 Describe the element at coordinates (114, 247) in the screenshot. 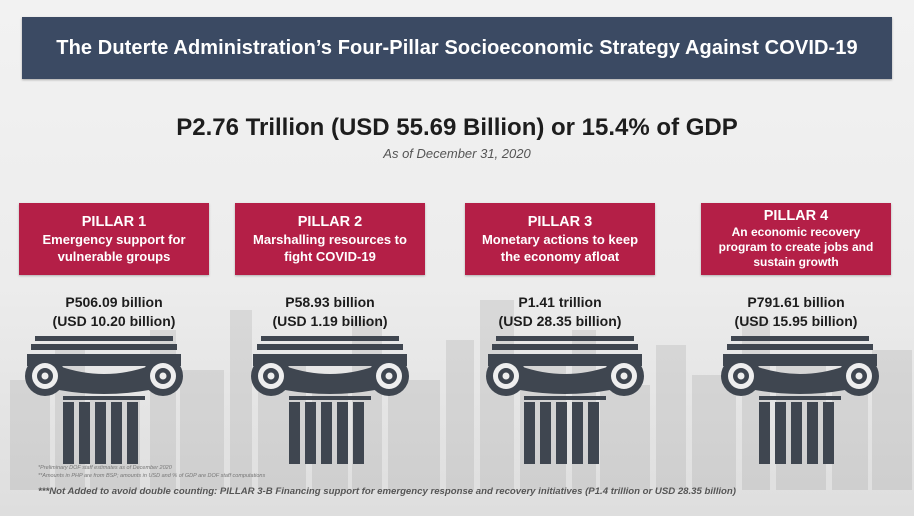

I see `pillar-1-description: Emergency support for vulnerable groups` at that location.